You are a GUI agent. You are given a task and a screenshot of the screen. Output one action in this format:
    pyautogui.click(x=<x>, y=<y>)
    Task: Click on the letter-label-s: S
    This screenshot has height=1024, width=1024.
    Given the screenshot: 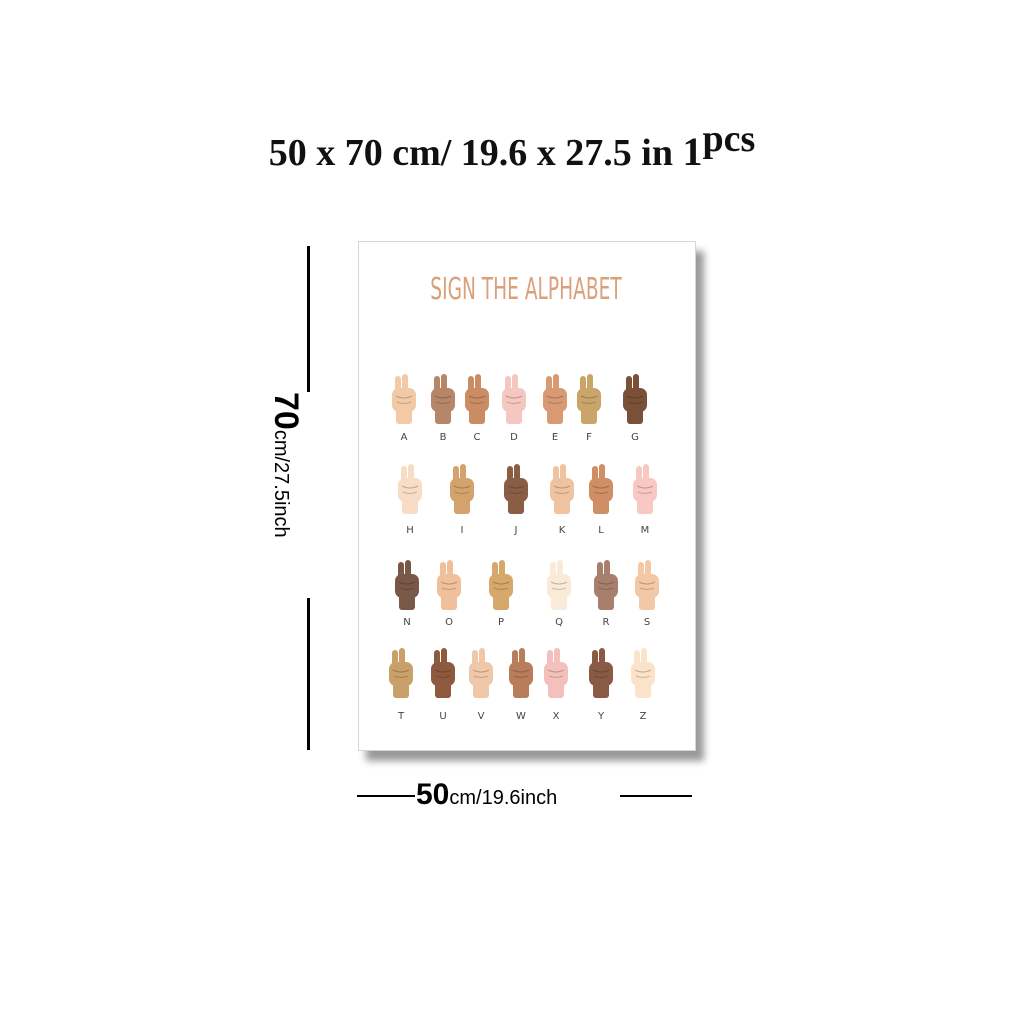 What is the action you would take?
    pyautogui.click(x=647, y=622)
    